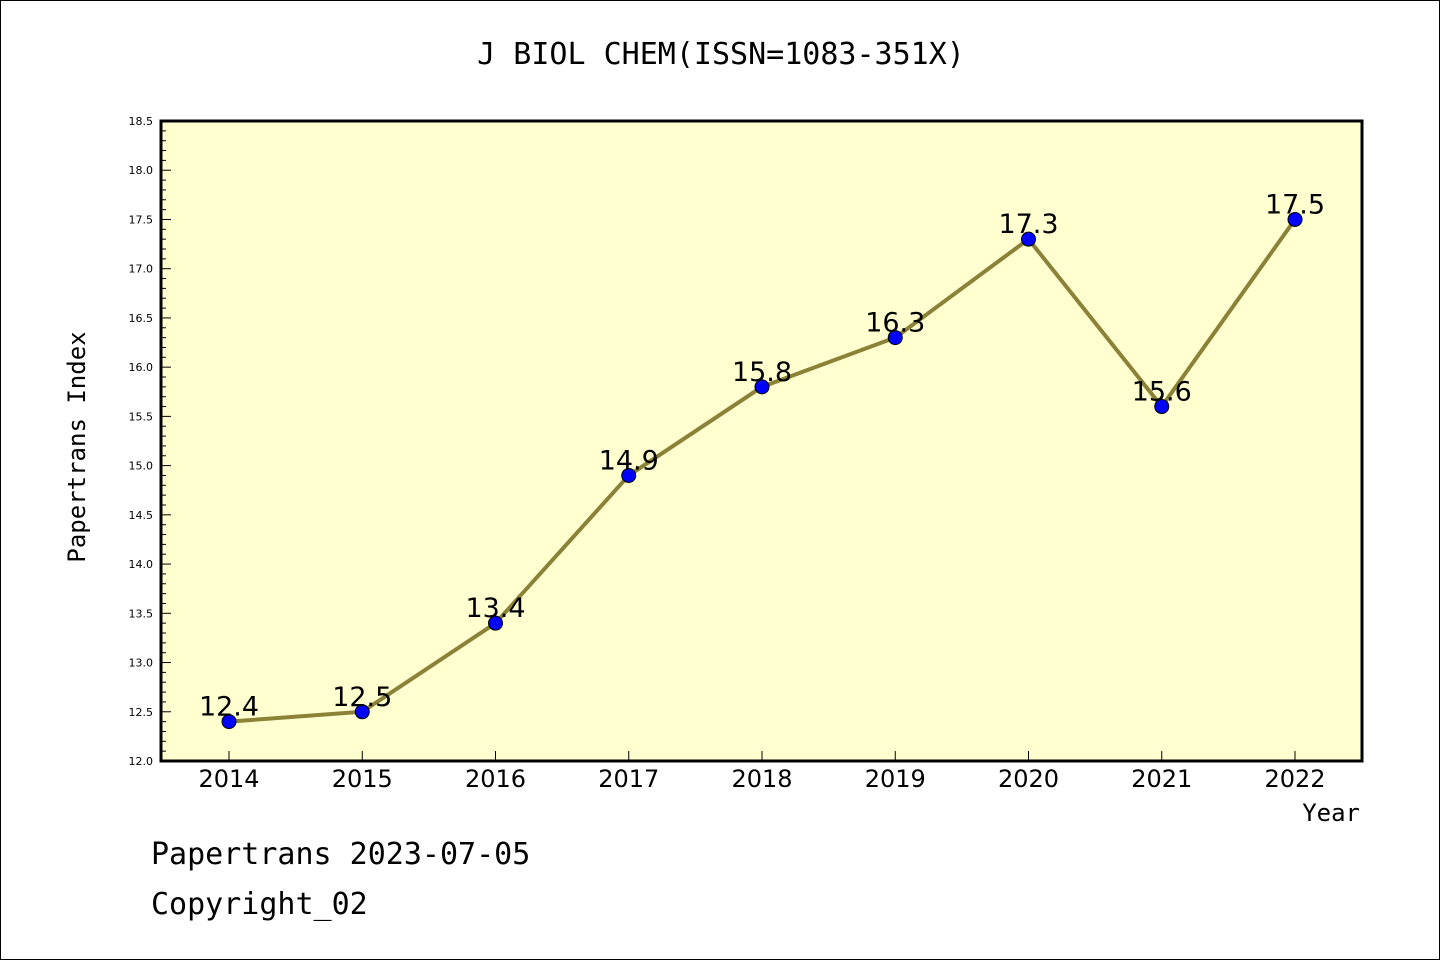 Image resolution: width=1440 pixels, height=960 pixels. I want to click on x-tick-label: 2016, so click(495, 779).